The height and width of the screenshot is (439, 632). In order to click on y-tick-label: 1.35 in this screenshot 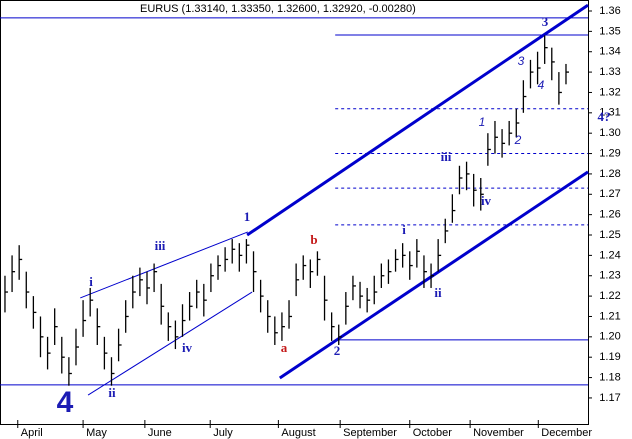, I will do `click(609, 31)`.